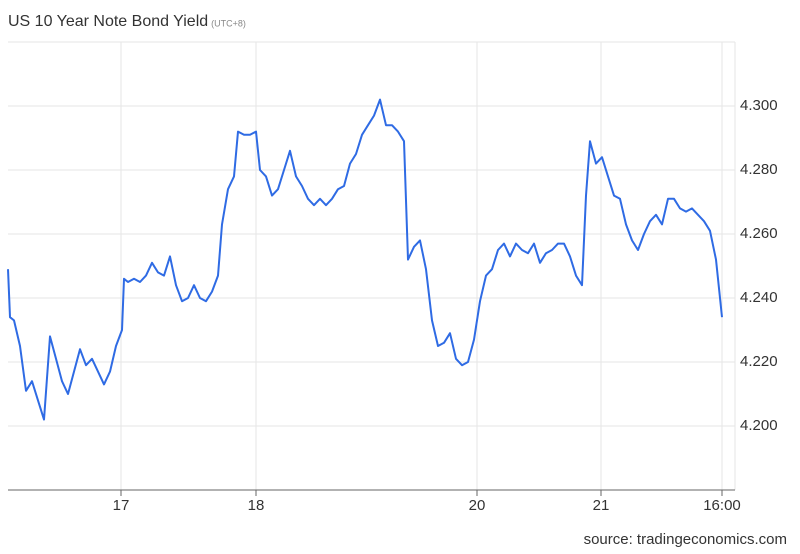 Image resolution: width=800 pixels, height=554 pixels. Describe the element at coordinates (256, 505) in the screenshot. I see `x-tick-label: 18` at that location.